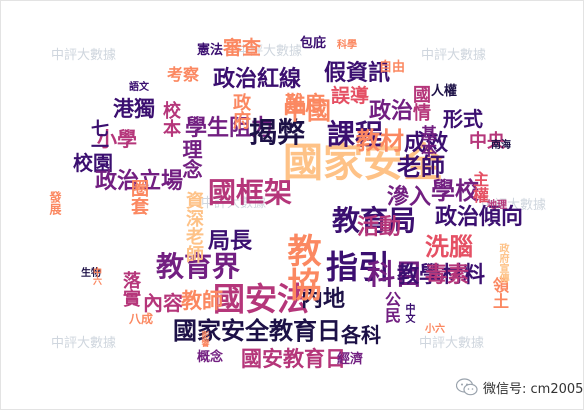 The width and height of the screenshot is (584, 410). I want to click on cloud-word: 毒素, so click(447, 275).